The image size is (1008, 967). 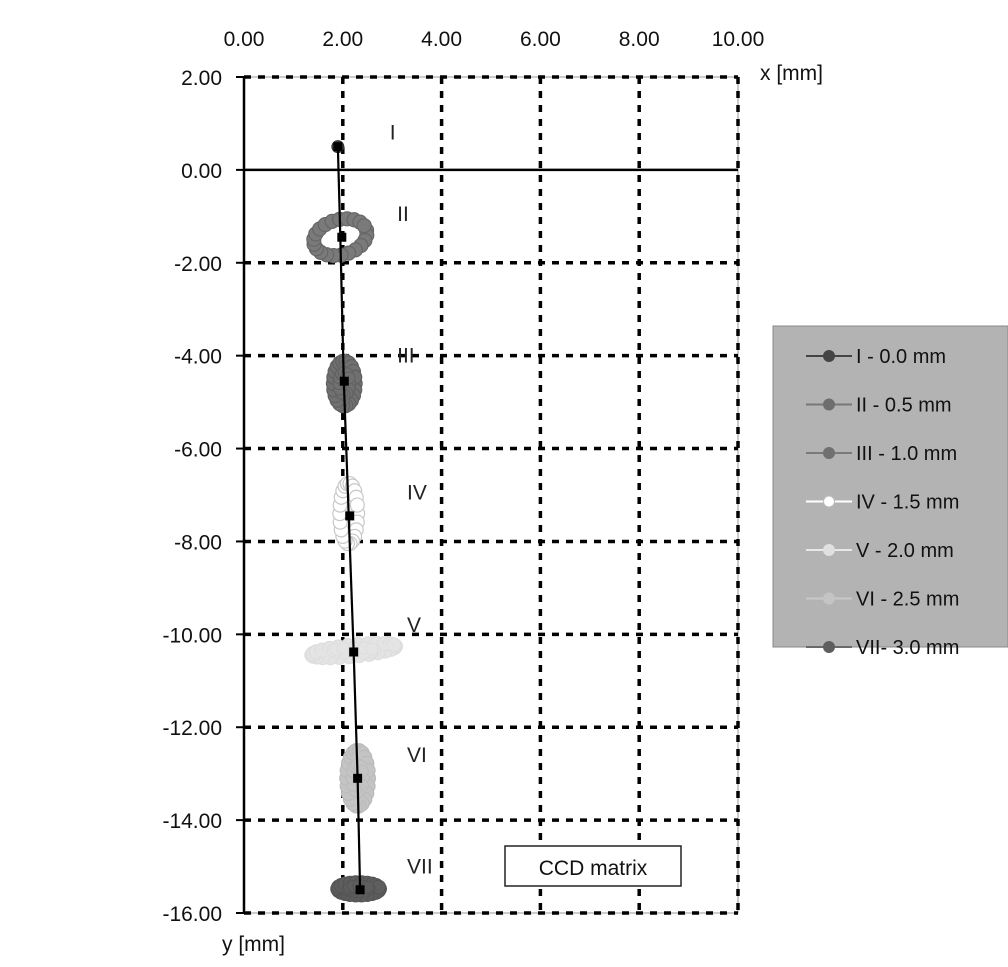 I want to click on legend-item: V - 2.0 mm, so click(x=880, y=551).